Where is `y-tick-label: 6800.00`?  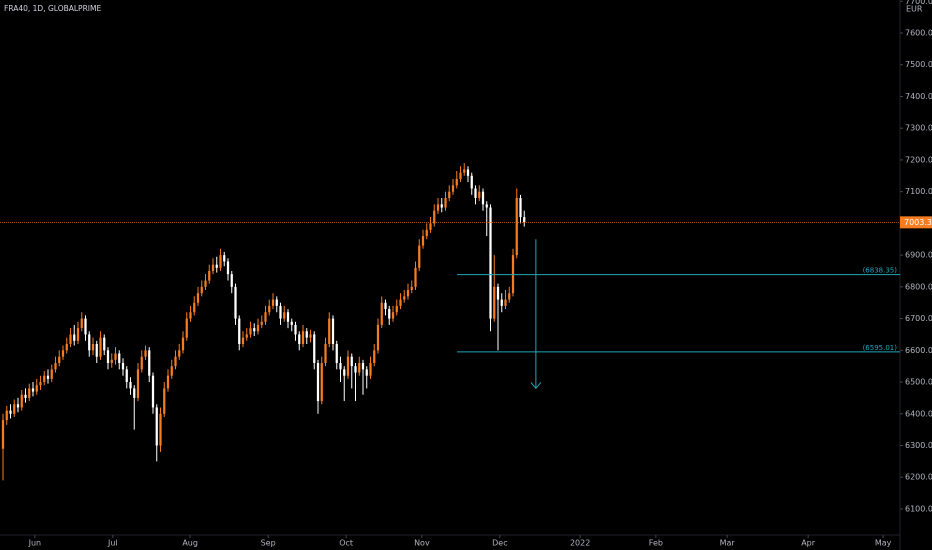
y-tick-label: 6800.00 is located at coordinates (918, 286).